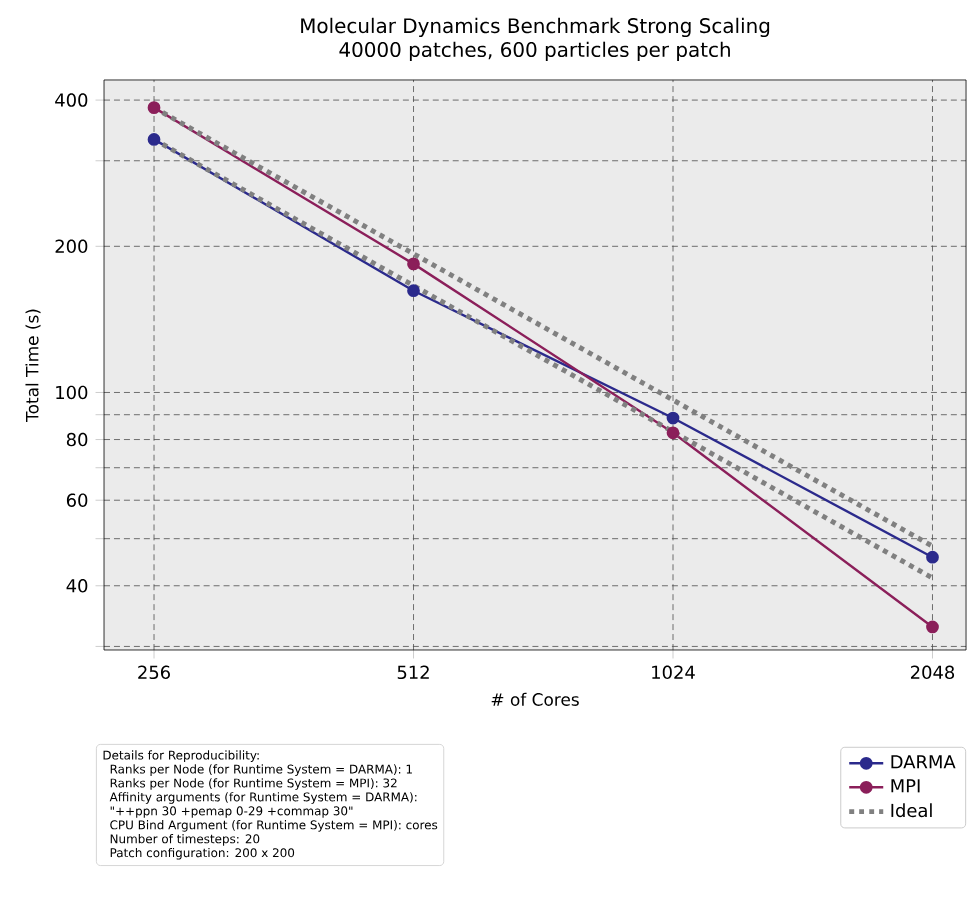 The width and height of the screenshot is (968, 910). Describe the element at coordinates (33, 365) in the screenshot. I see `y-axis-title: Total Time (s)` at that location.